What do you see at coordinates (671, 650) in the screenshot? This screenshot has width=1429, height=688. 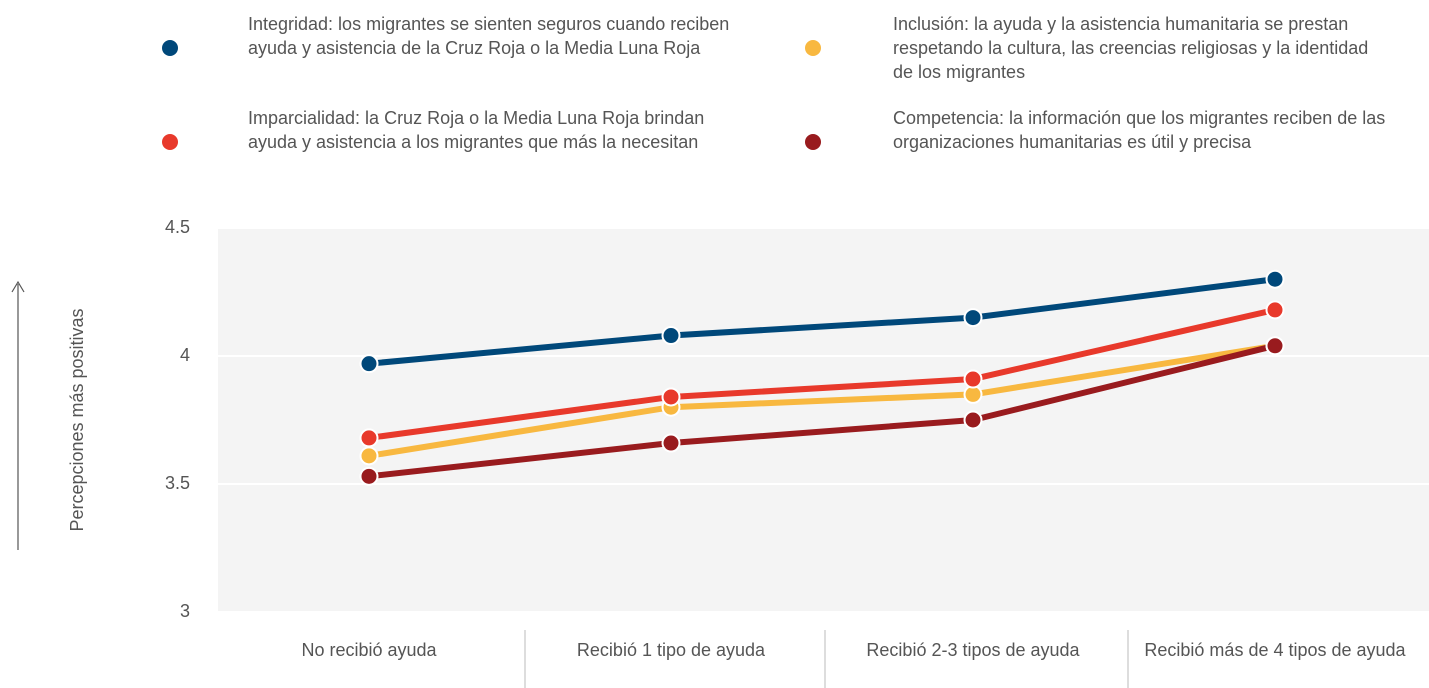 I see `x-tick-label: Recibió 1 tipo de ayuda` at bounding box center [671, 650].